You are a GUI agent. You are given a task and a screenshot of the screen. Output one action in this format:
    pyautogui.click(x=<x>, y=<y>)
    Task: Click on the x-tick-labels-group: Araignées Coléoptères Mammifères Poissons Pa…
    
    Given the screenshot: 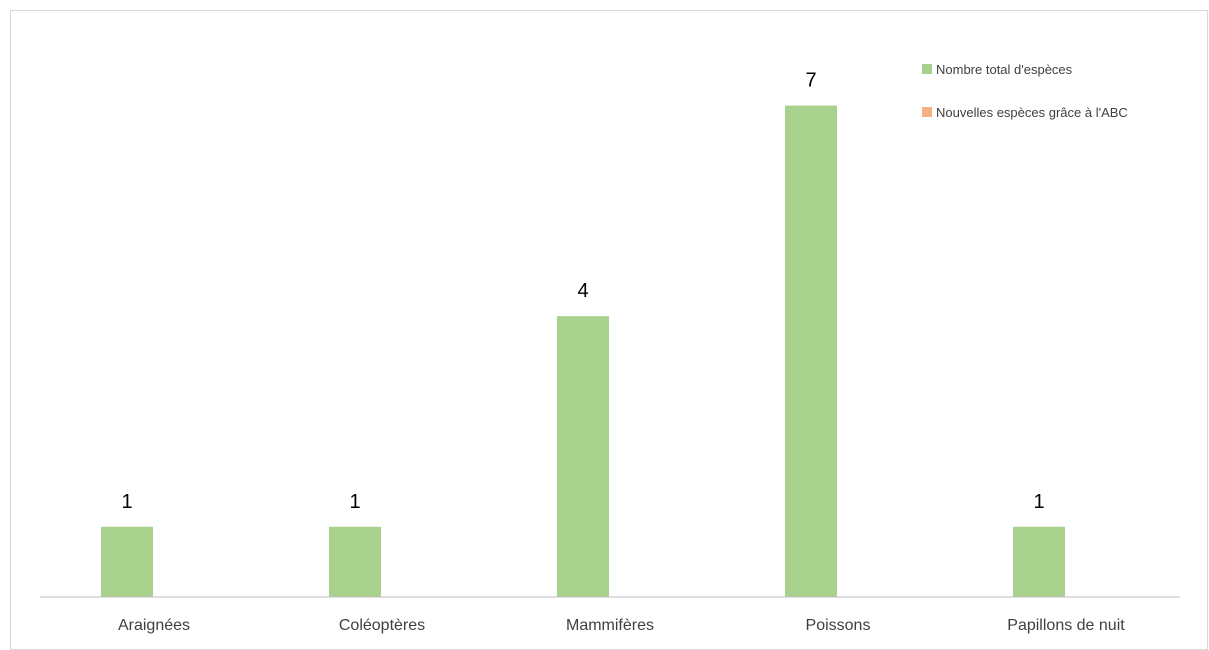 What is the action you would take?
    pyautogui.click(x=621, y=625)
    